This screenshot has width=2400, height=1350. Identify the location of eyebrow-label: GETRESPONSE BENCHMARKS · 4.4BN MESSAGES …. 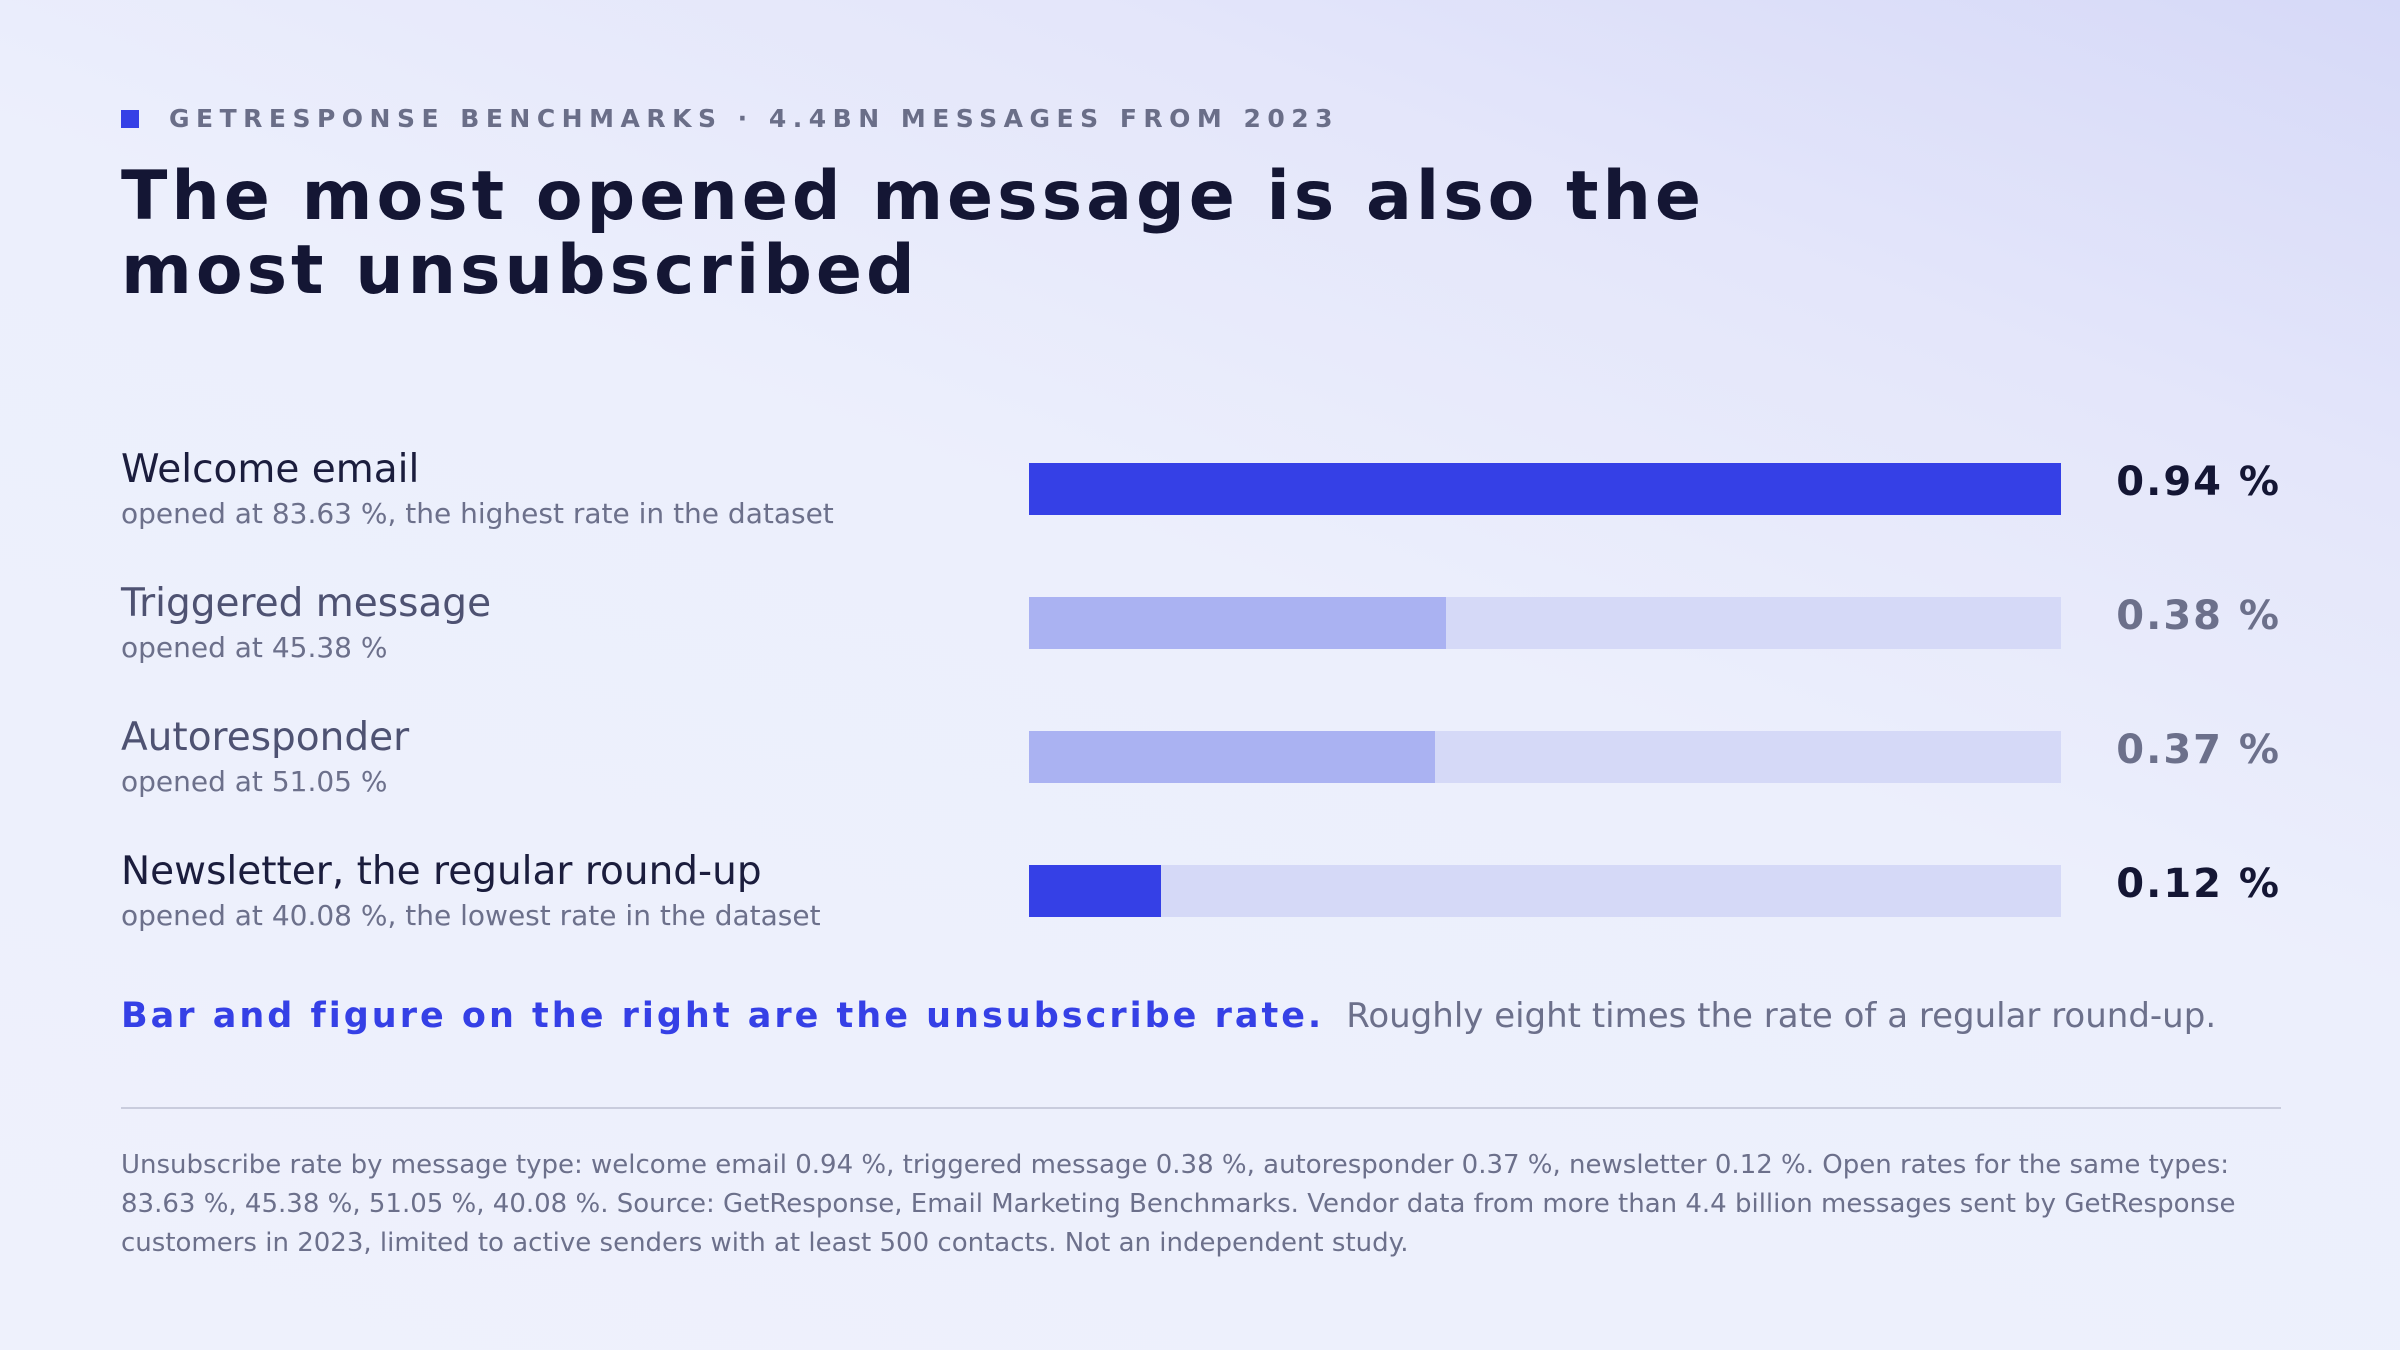
(754, 118).